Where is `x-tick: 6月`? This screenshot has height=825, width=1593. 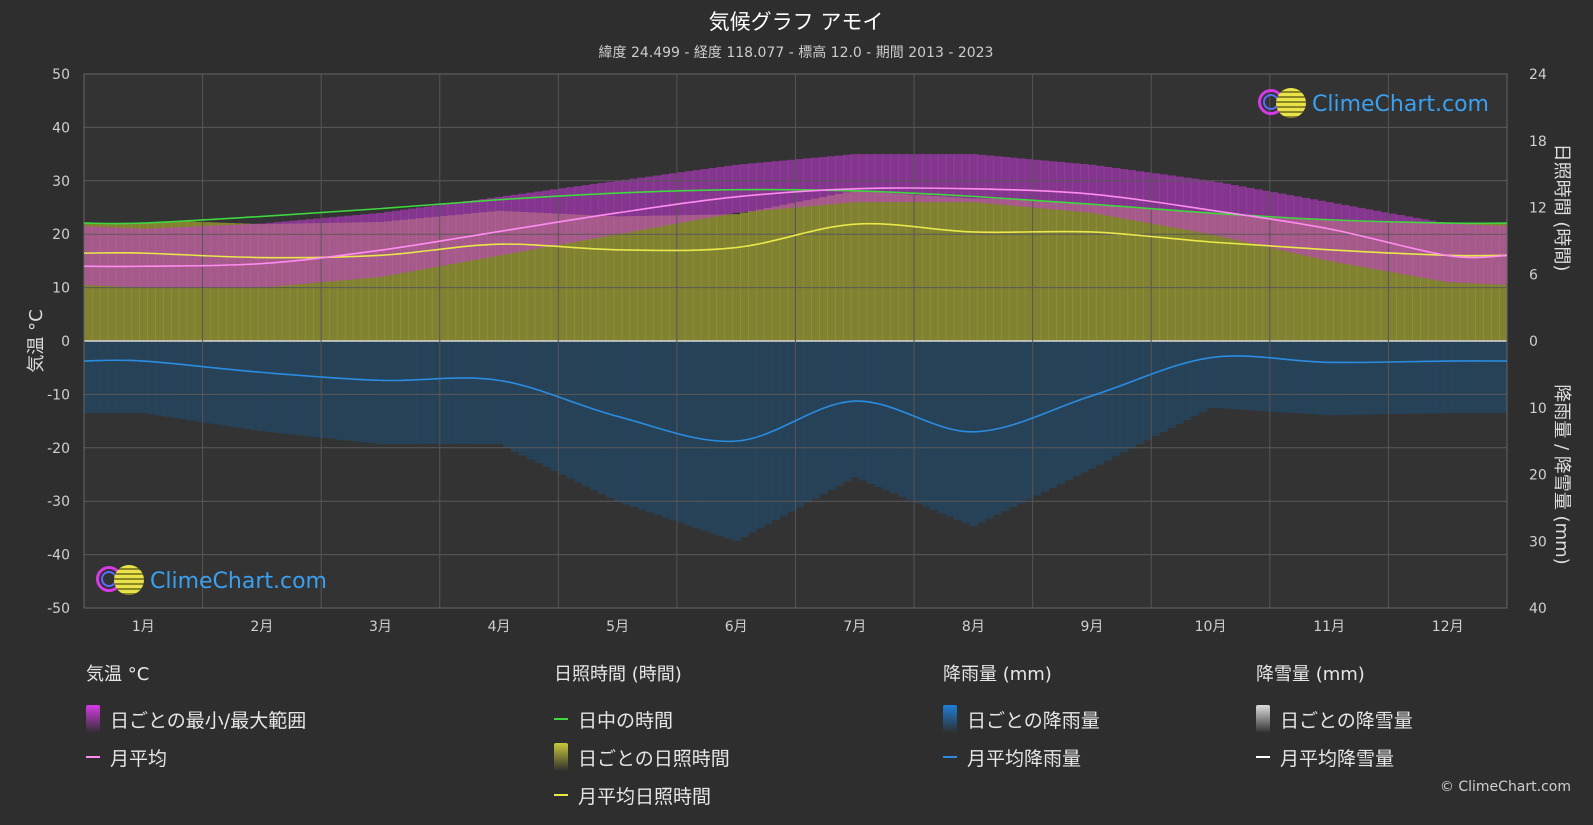
x-tick: 6月 is located at coordinates (736, 627).